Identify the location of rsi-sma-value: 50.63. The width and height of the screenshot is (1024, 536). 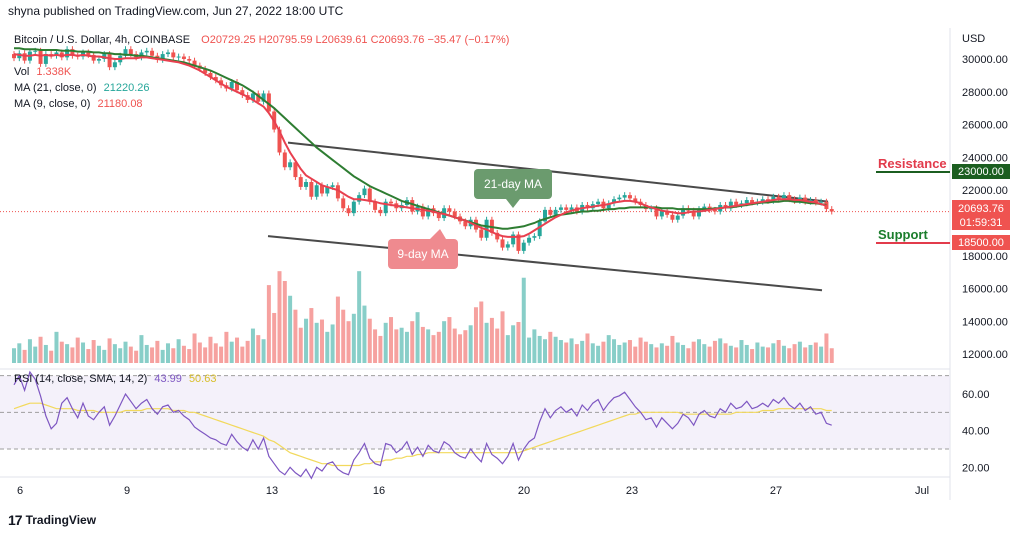
(202, 379).